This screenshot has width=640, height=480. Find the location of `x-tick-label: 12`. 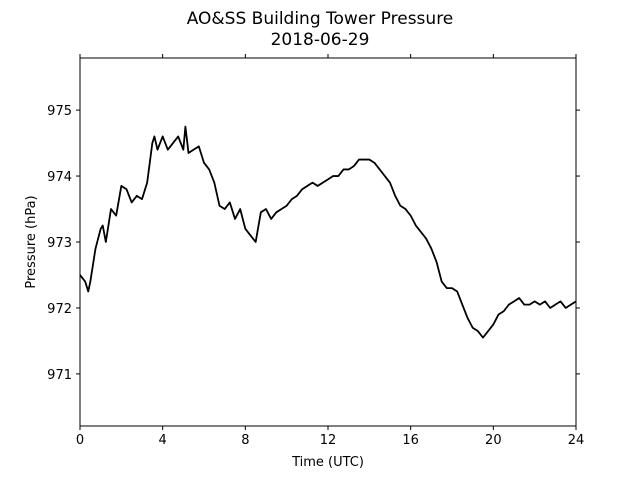

x-tick-label: 12 is located at coordinates (328, 440).